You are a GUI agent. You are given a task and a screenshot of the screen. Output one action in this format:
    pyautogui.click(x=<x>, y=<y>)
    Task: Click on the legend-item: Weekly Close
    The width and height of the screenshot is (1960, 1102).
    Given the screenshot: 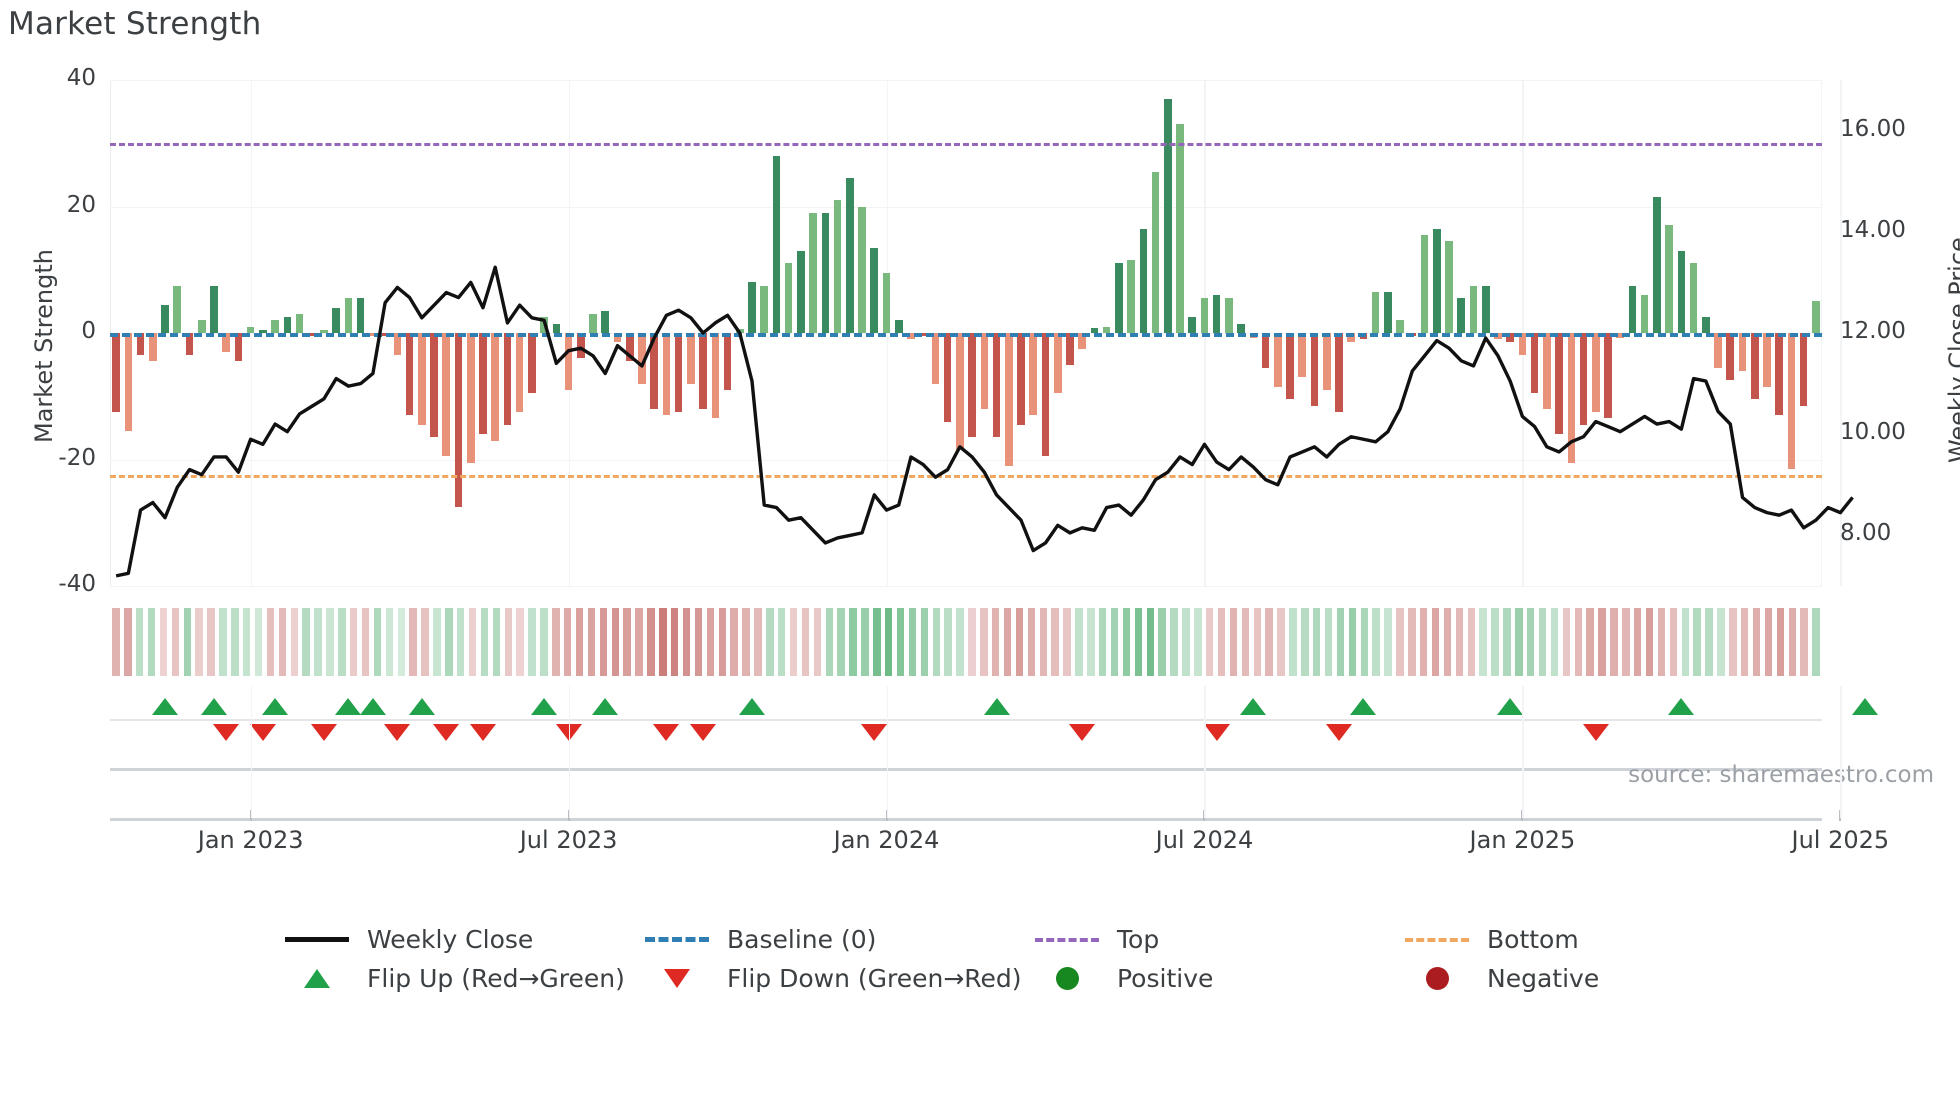 What is the action you would take?
    pyautogui.click(x=406, y=939)
    